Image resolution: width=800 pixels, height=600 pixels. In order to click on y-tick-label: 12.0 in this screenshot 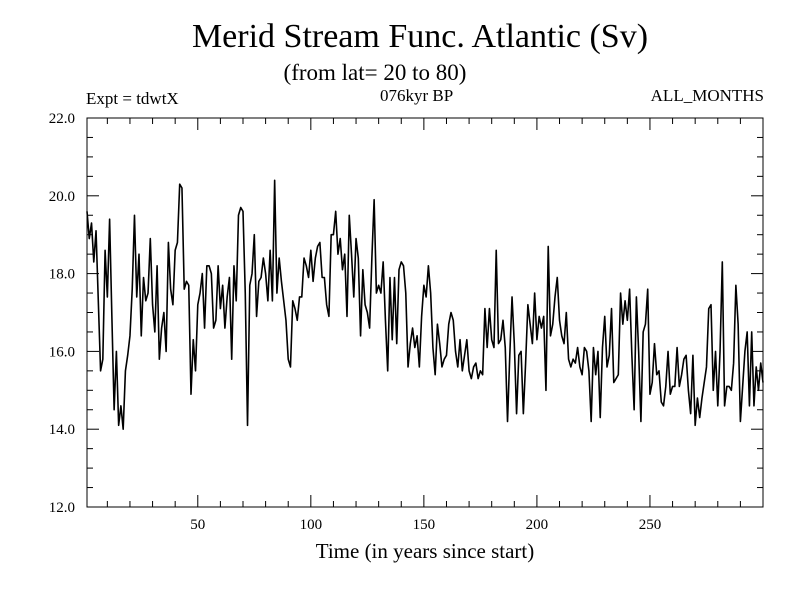, I will do `click(62, 508)`.